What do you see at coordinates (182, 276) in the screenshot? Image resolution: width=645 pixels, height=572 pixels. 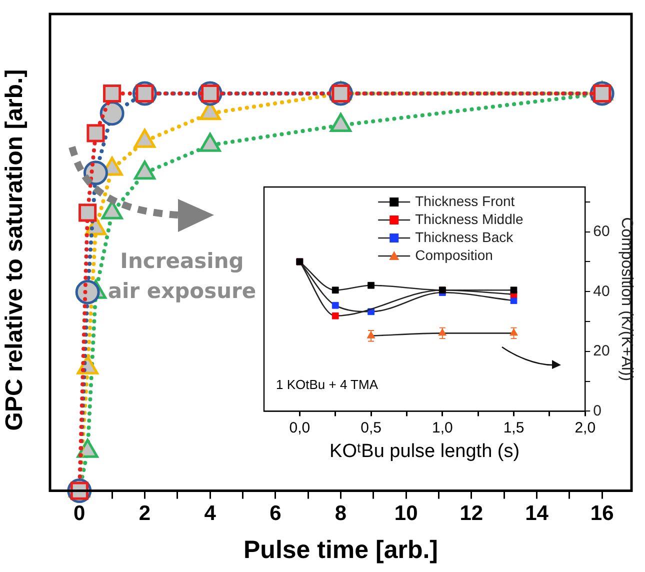 I see `annotation: Increasing air exposure` at bounding box center [182, 276].